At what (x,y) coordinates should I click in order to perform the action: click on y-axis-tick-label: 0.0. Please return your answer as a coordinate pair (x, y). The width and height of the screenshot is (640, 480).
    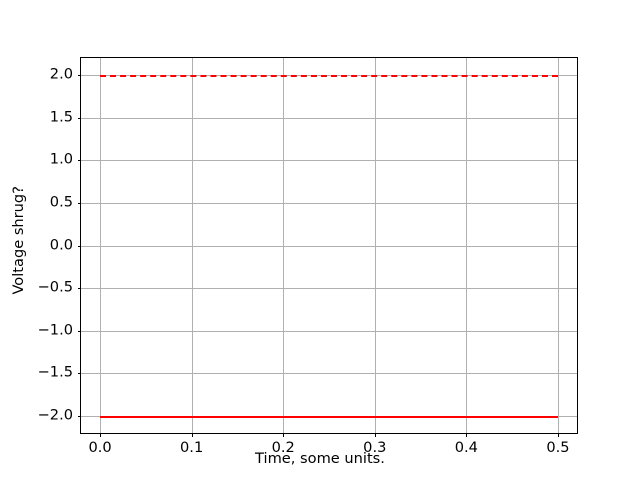
    Looking at the image, I should click on (61, 245).